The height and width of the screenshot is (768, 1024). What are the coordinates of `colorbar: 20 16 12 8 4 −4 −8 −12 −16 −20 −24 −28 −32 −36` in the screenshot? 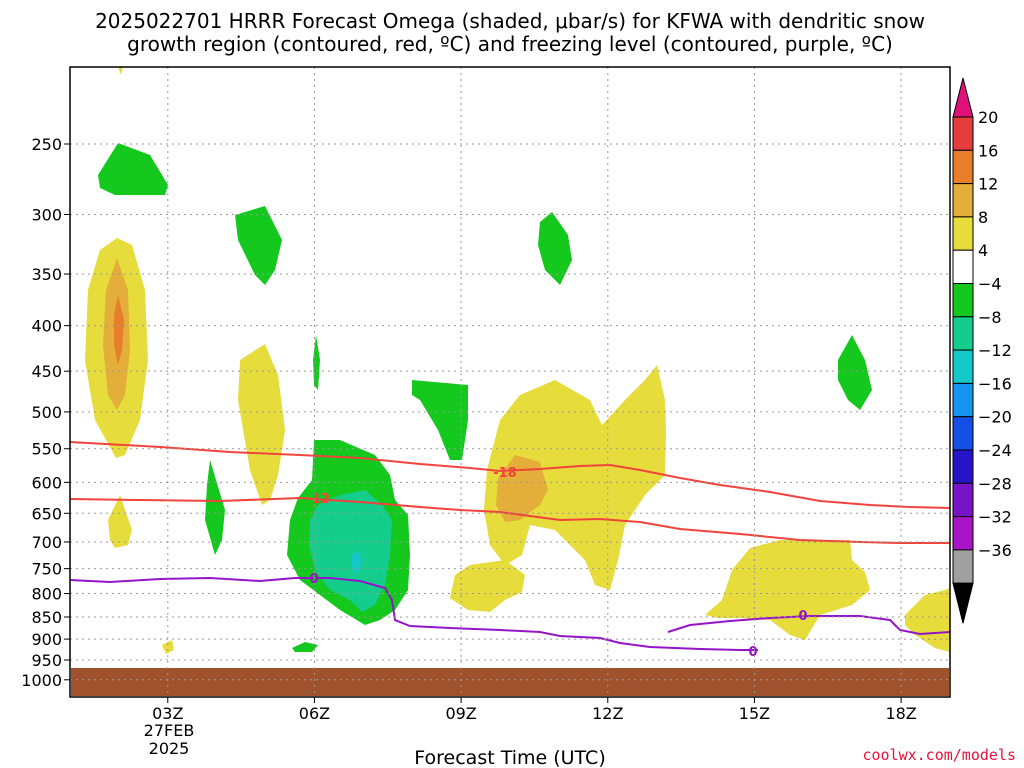 It's located at (982, 350).